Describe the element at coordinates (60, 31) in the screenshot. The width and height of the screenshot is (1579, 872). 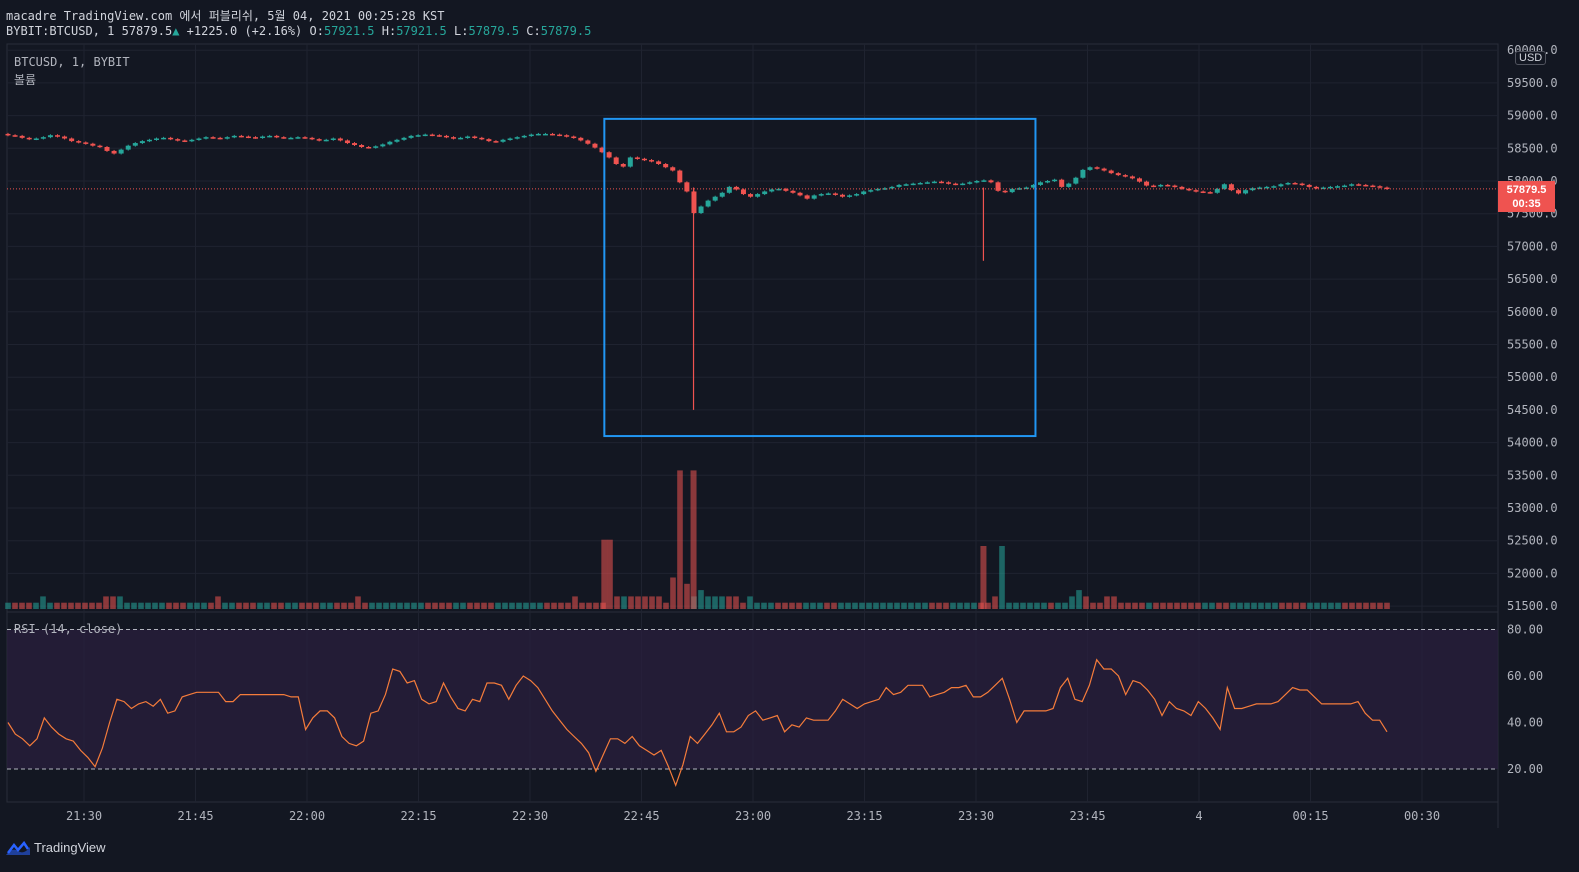
I see `symbol-label: BYBIT:BTCUSD, 1` at that location.